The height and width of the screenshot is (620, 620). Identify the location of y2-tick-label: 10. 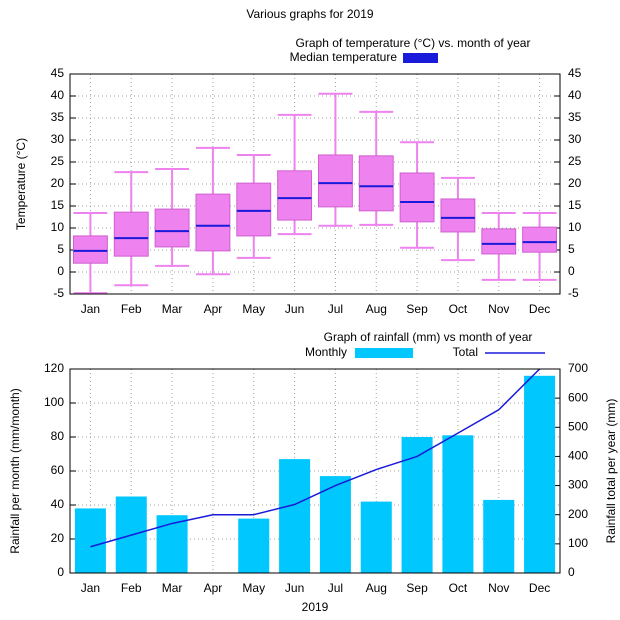
(575, 227).